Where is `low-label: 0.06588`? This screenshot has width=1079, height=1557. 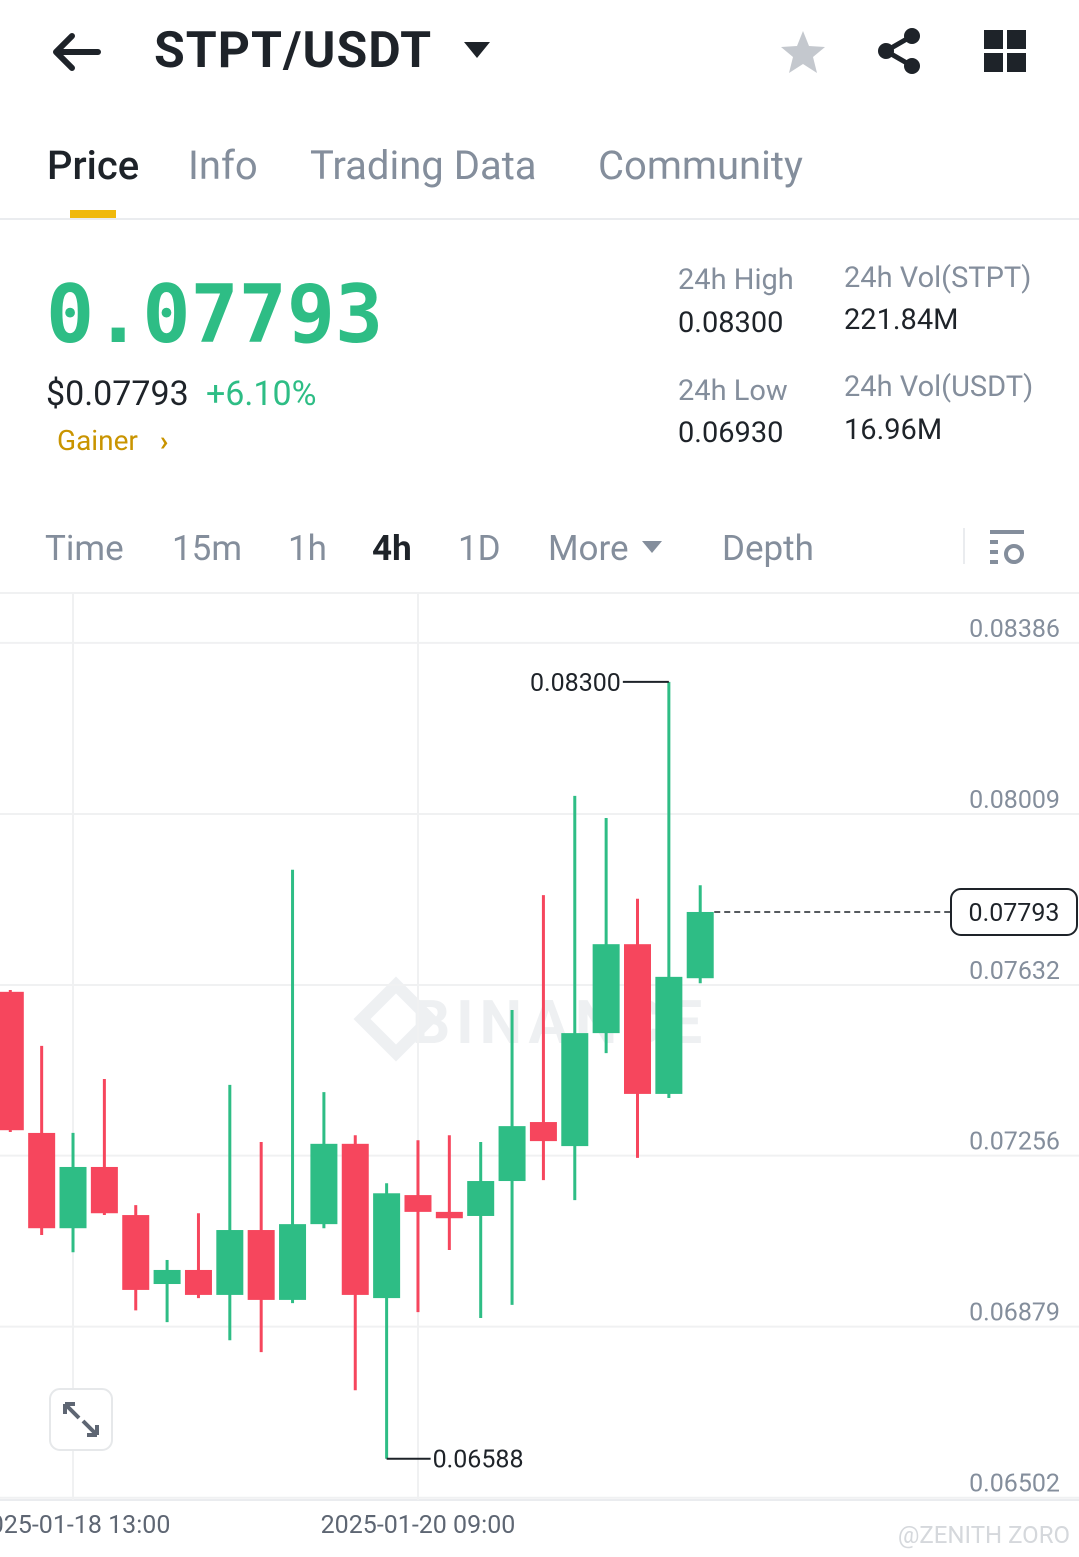 low-label: 0.06588 is located at coordinates (478, 1460).